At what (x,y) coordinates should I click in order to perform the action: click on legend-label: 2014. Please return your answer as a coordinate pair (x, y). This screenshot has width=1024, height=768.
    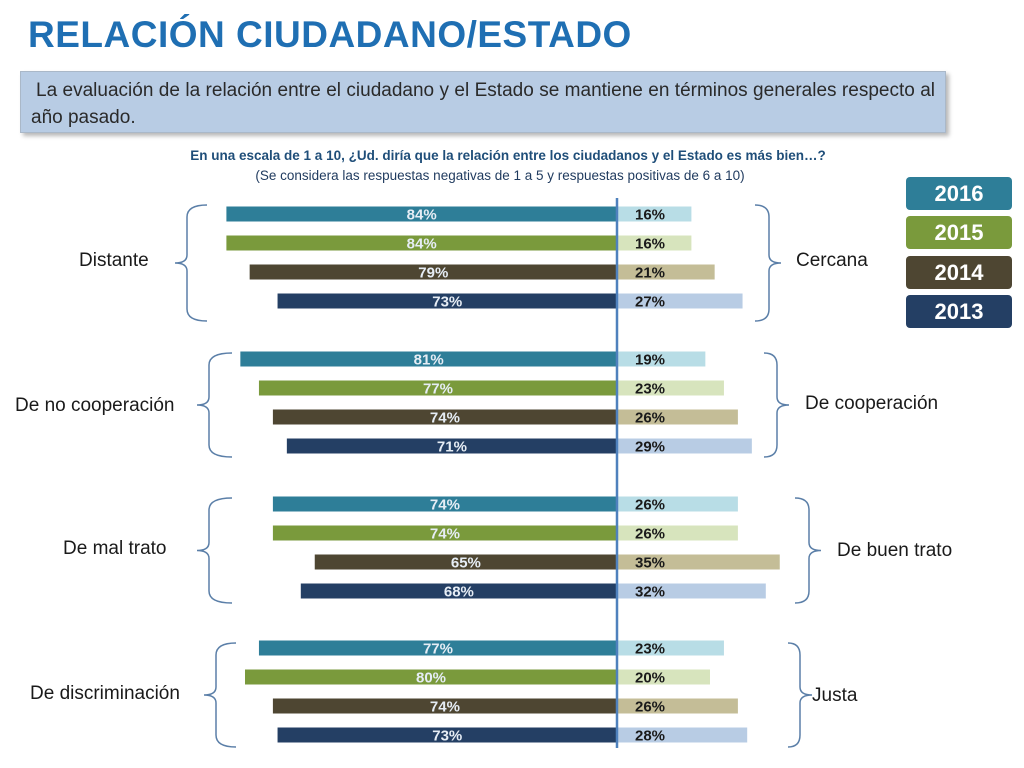
    Looking at the image, I should click on (959, 272).